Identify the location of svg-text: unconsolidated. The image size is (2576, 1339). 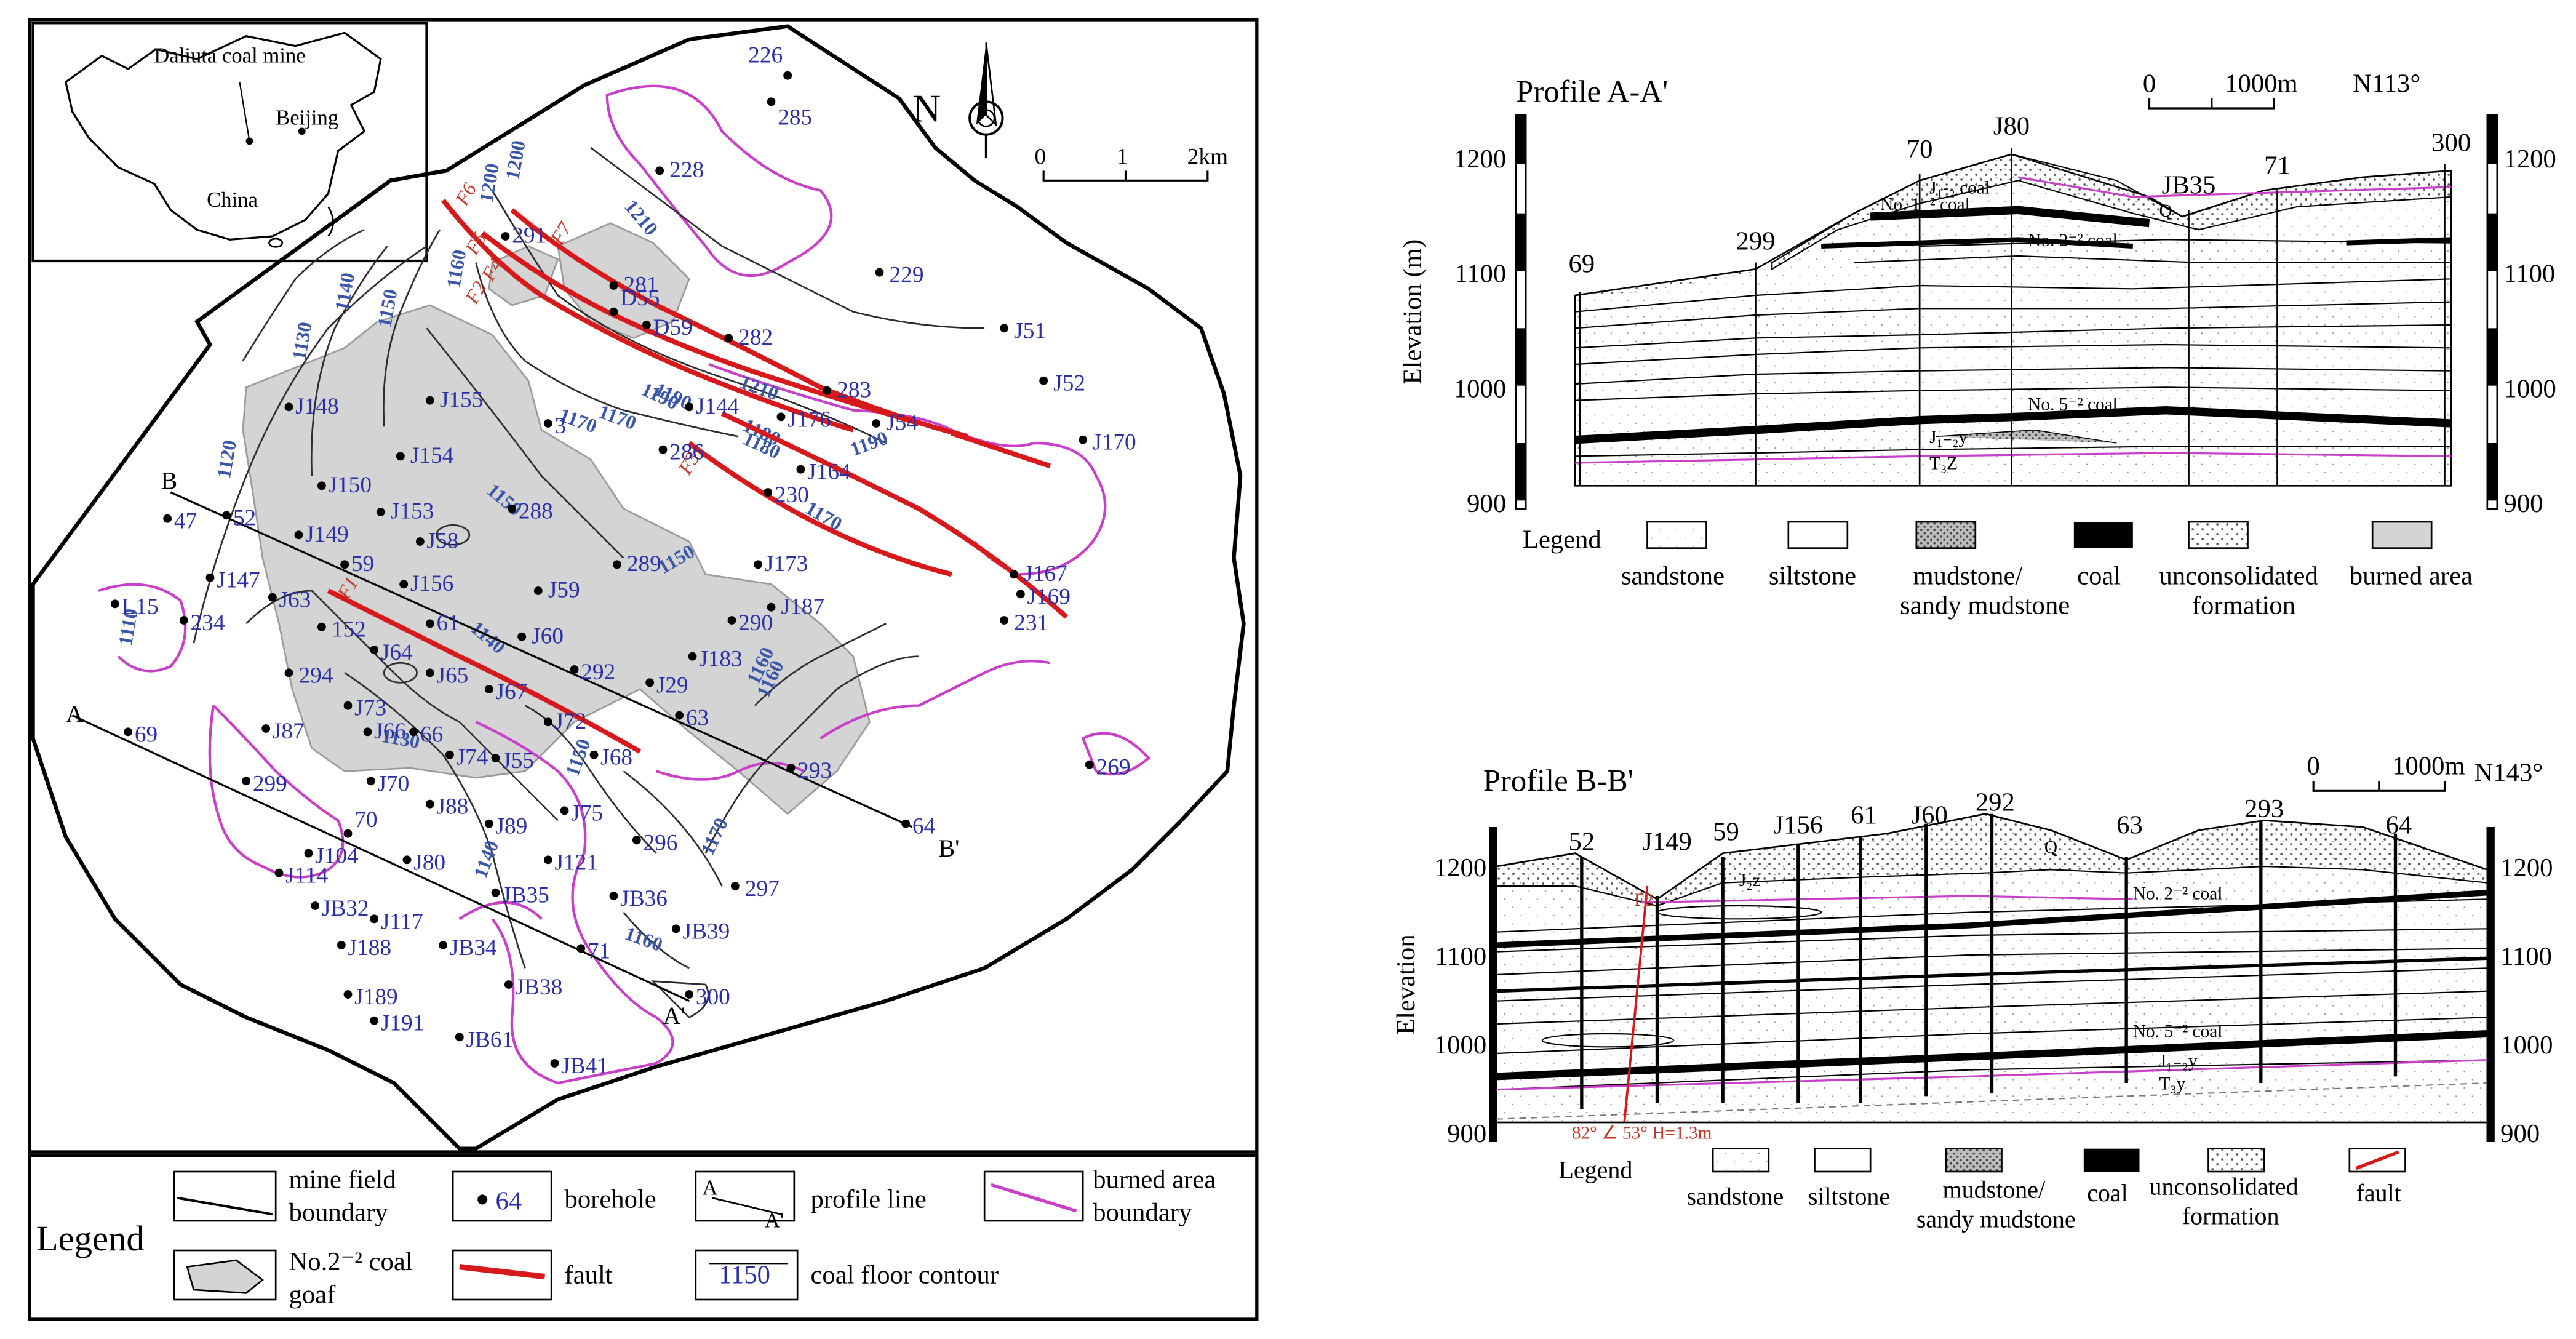
(2238, 575).